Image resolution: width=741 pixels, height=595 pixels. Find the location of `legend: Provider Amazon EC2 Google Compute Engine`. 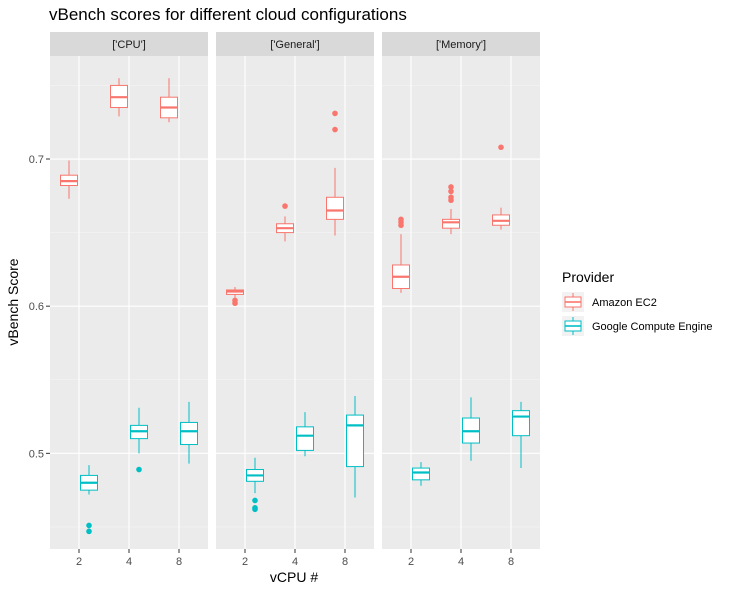

legend: Provider Amazon EC2 Google Compute Engine is located at coordinates (637, 302).